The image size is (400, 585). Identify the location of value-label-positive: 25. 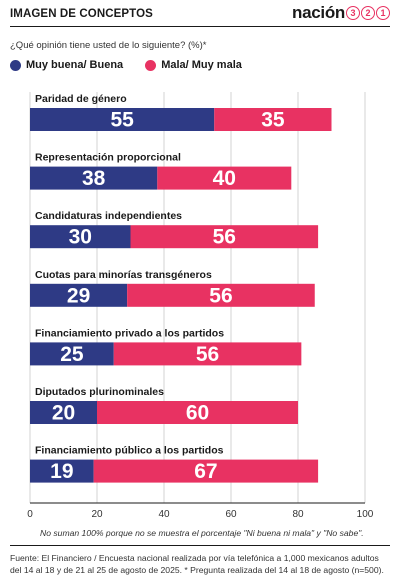
(72, 354).